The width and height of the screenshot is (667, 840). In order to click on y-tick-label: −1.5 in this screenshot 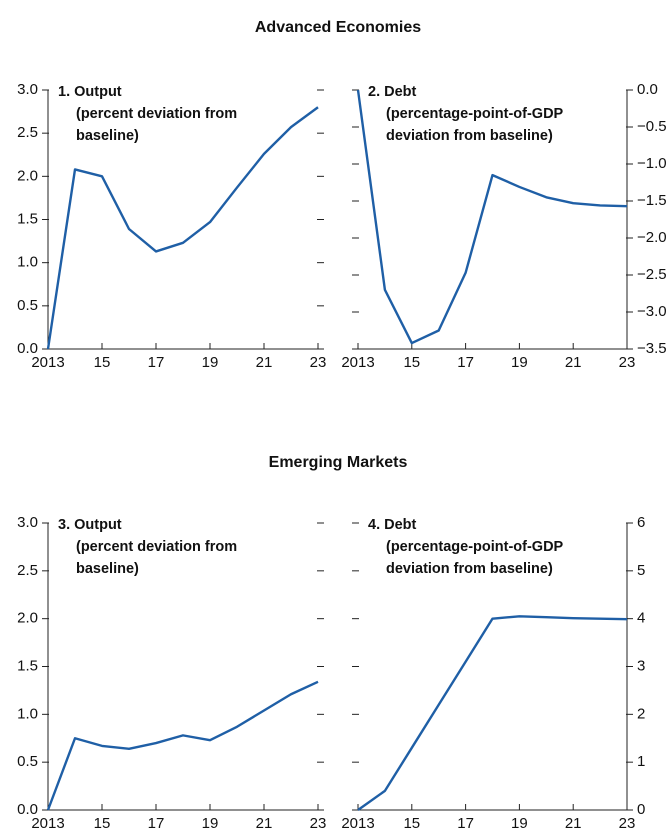, I will do `click(652, 200)`.